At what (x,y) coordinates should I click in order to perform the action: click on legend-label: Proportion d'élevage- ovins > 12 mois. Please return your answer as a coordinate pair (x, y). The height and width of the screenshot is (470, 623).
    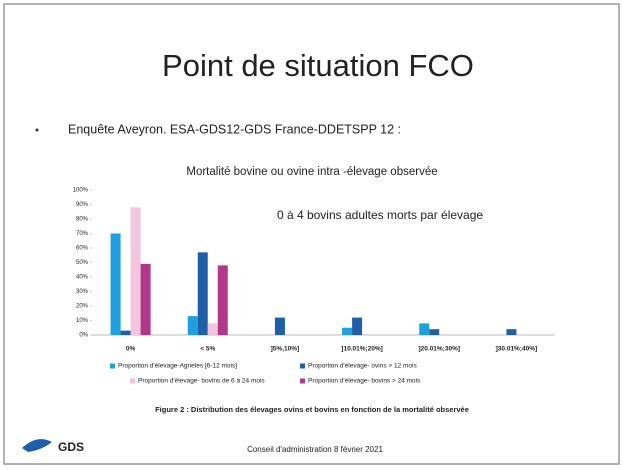
    Looking at the image, I should click on (362, 366).